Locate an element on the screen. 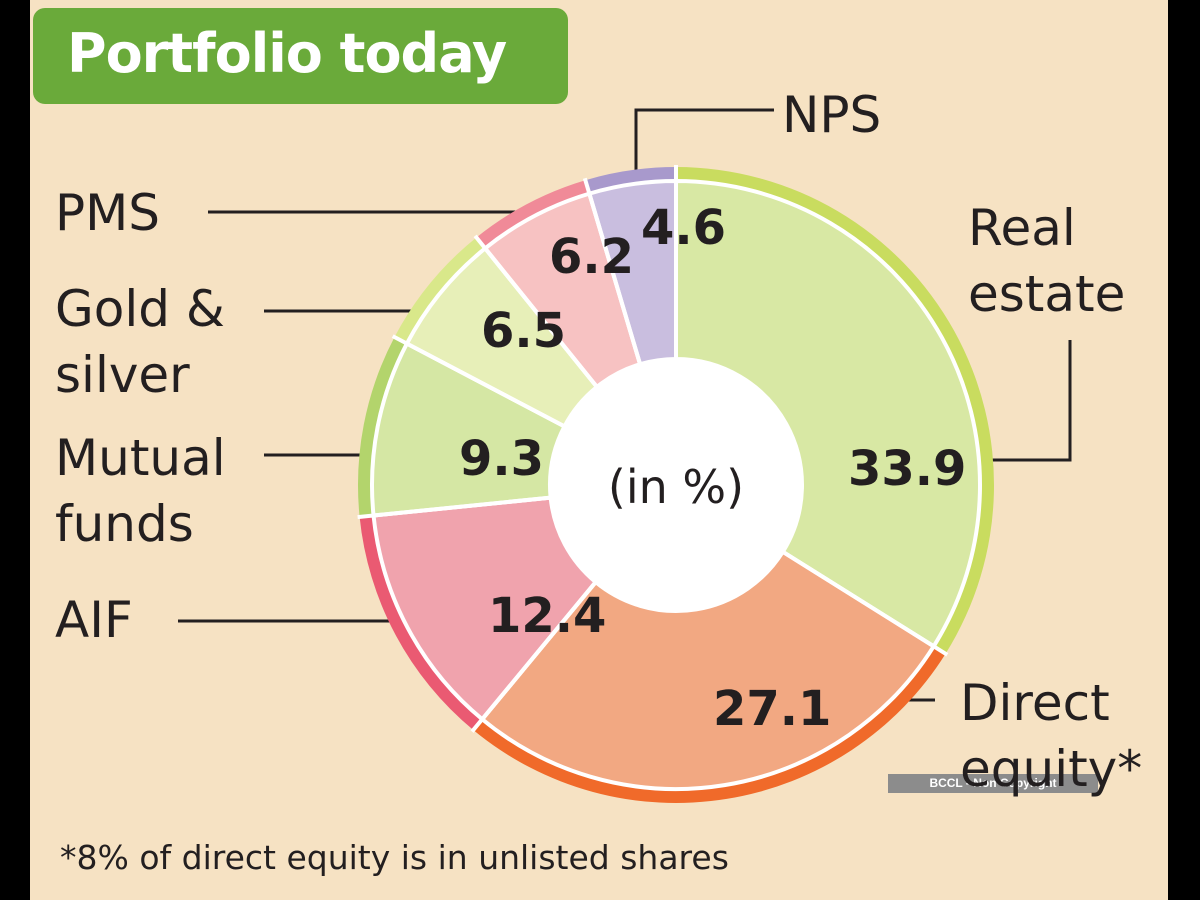  category-label-gold-silver: silver is located at coordinates (122, 375).